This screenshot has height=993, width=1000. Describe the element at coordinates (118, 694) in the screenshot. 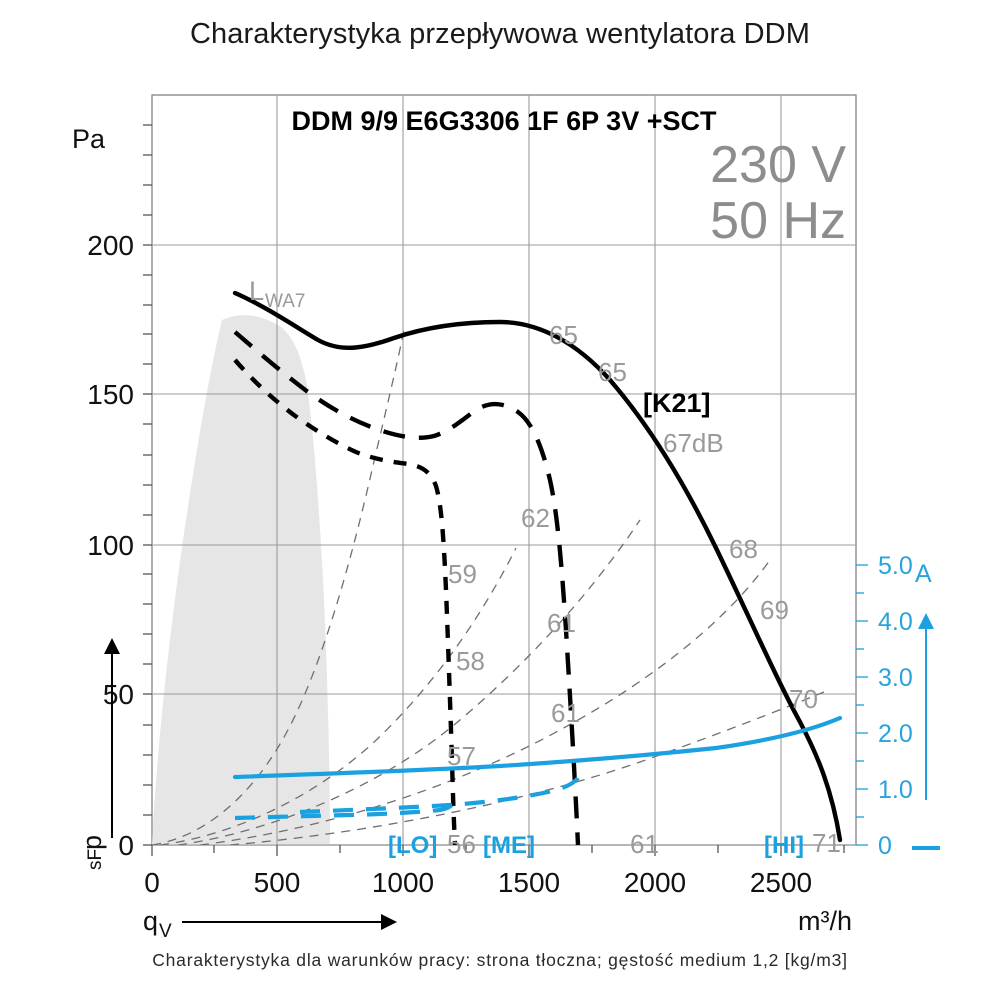

I see `y-tick-50: 50` at that location.